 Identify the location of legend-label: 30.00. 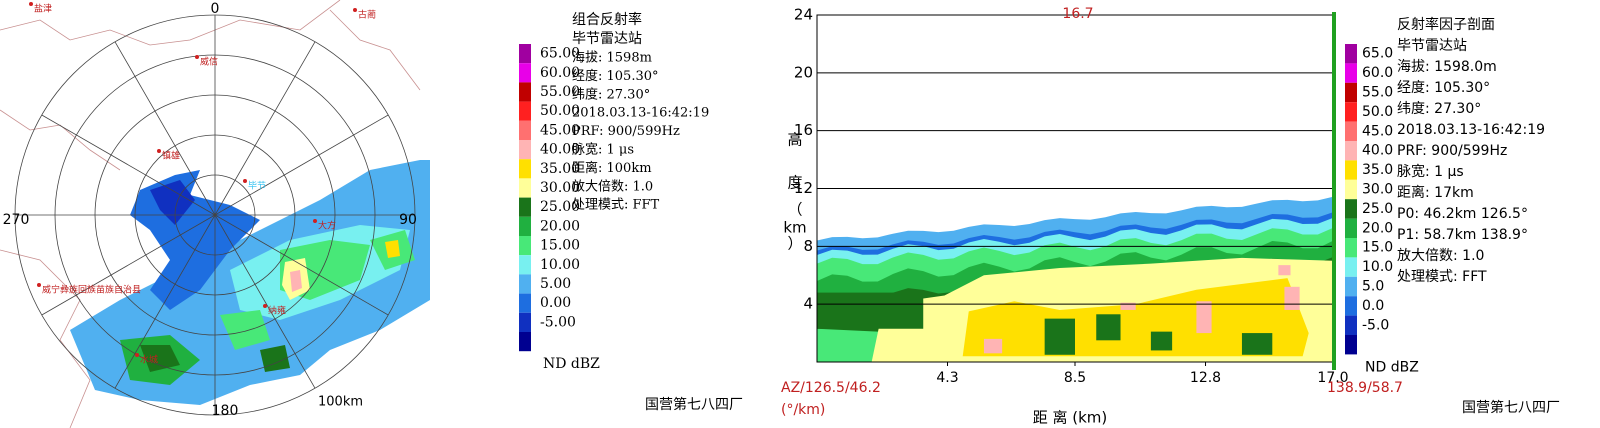
(560, 188).